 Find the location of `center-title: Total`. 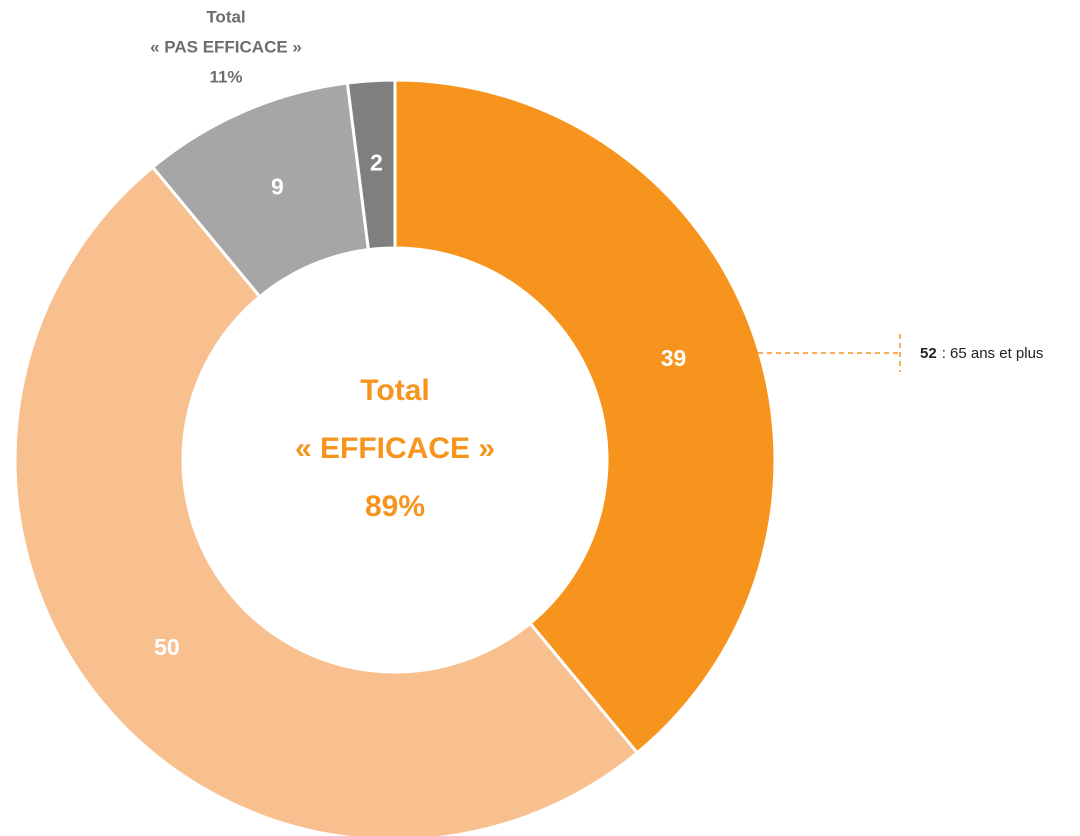

center-title: Total is located at coordinates (394, 390).